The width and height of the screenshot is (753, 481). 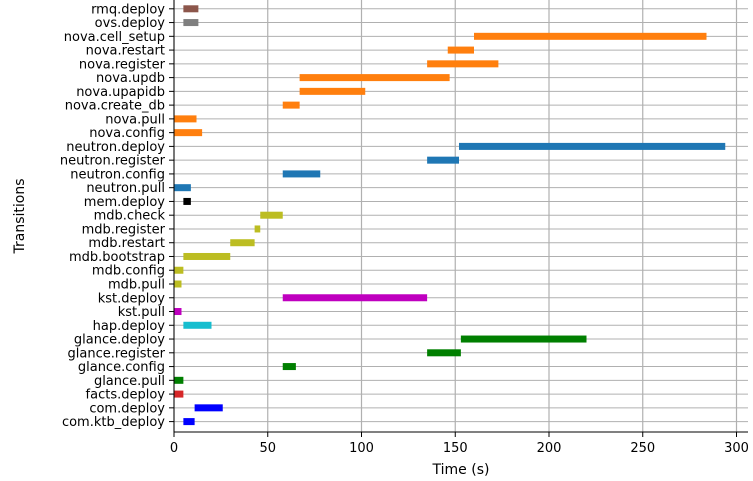 I want to click on y-tick-label: glance.deploy, so click(x=119, y=340).